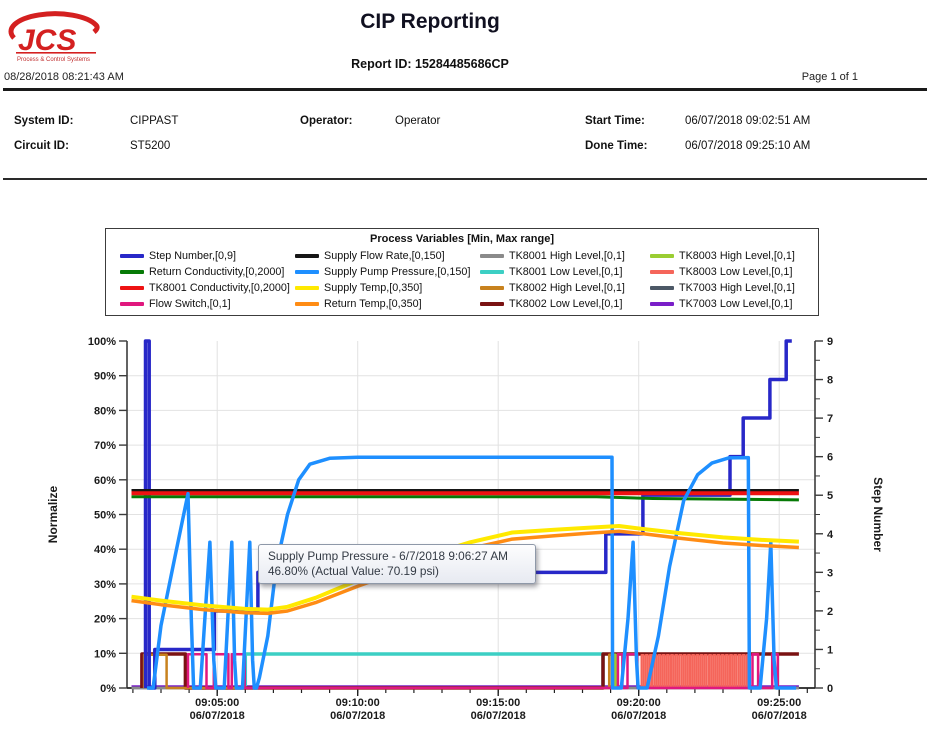  What do you see at coordinates (207, 304) in the screenshot?
I see `legend-item-flow_switch: Flow Switch,[0,1]` at bounding box center [207, 304].